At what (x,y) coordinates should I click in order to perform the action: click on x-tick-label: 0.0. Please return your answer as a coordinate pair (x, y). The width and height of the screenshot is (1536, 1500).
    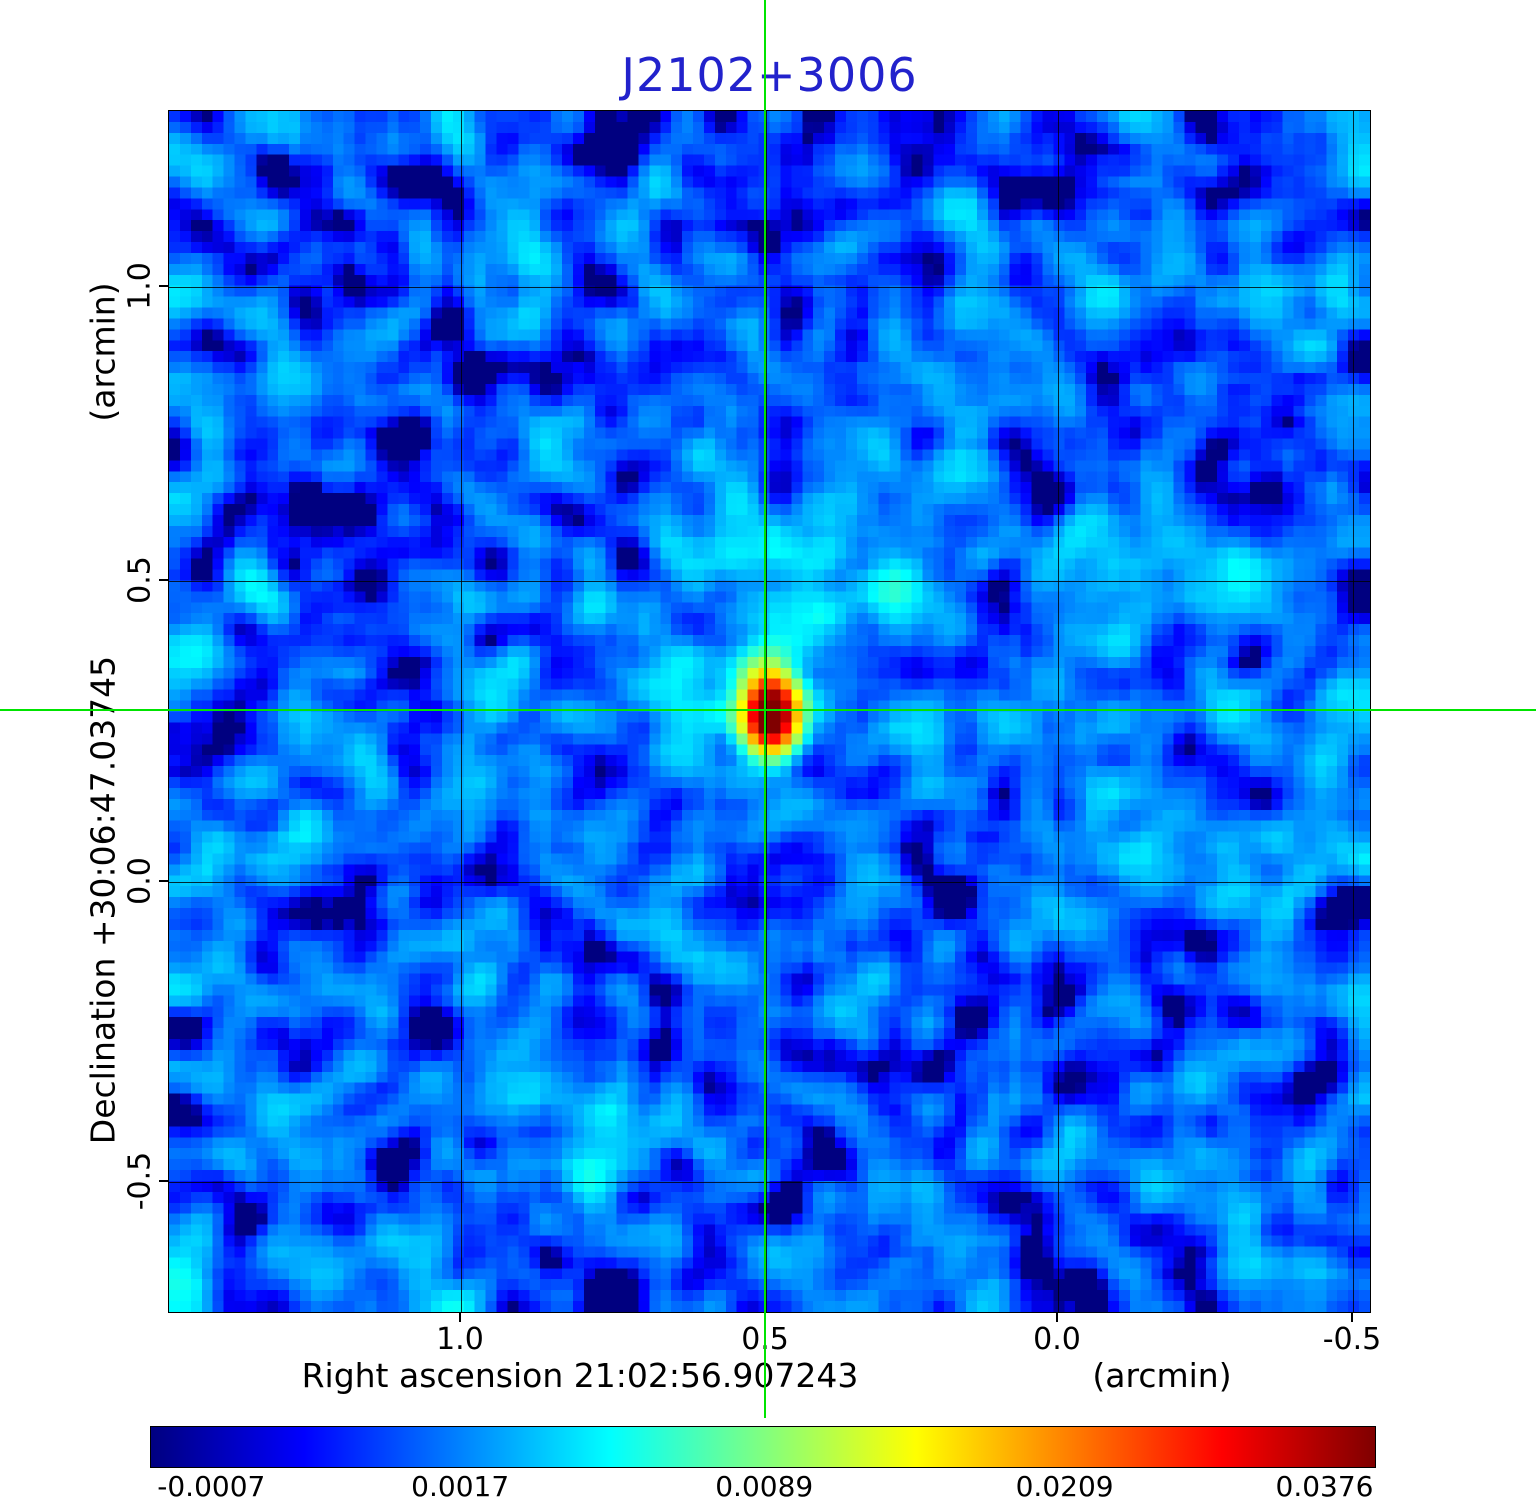
    Looking at the image, I should click on (1057, 1339).